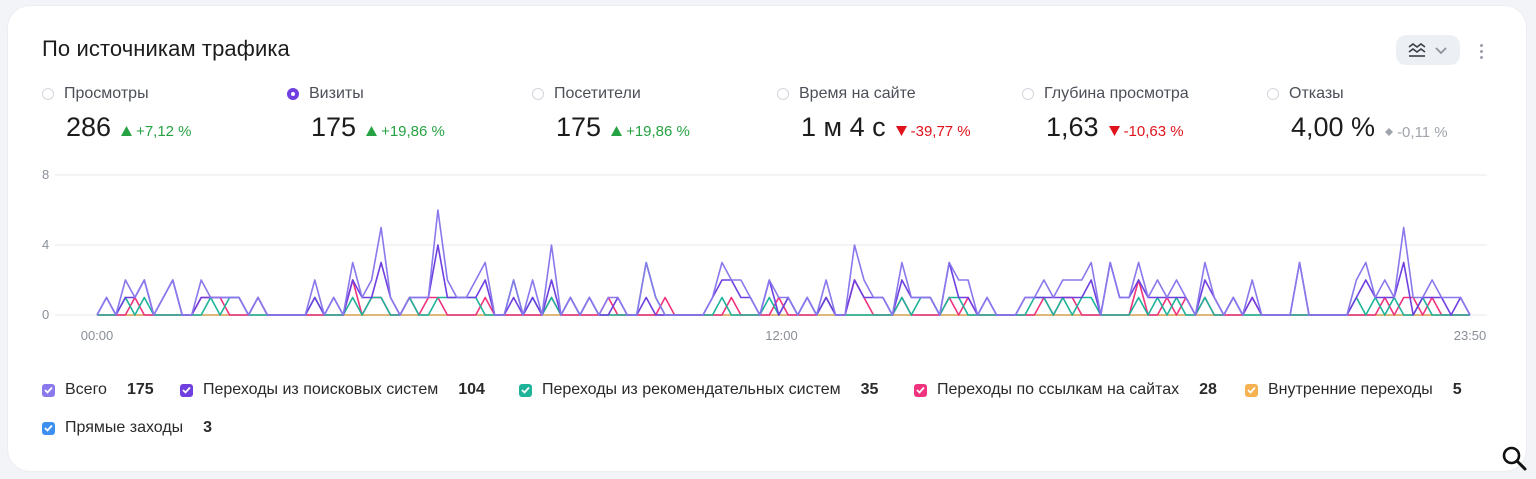  Describe the element at coordinates (164, 131) in the screenshot. I see `metric-delta-text: +7,12 %` at that location.